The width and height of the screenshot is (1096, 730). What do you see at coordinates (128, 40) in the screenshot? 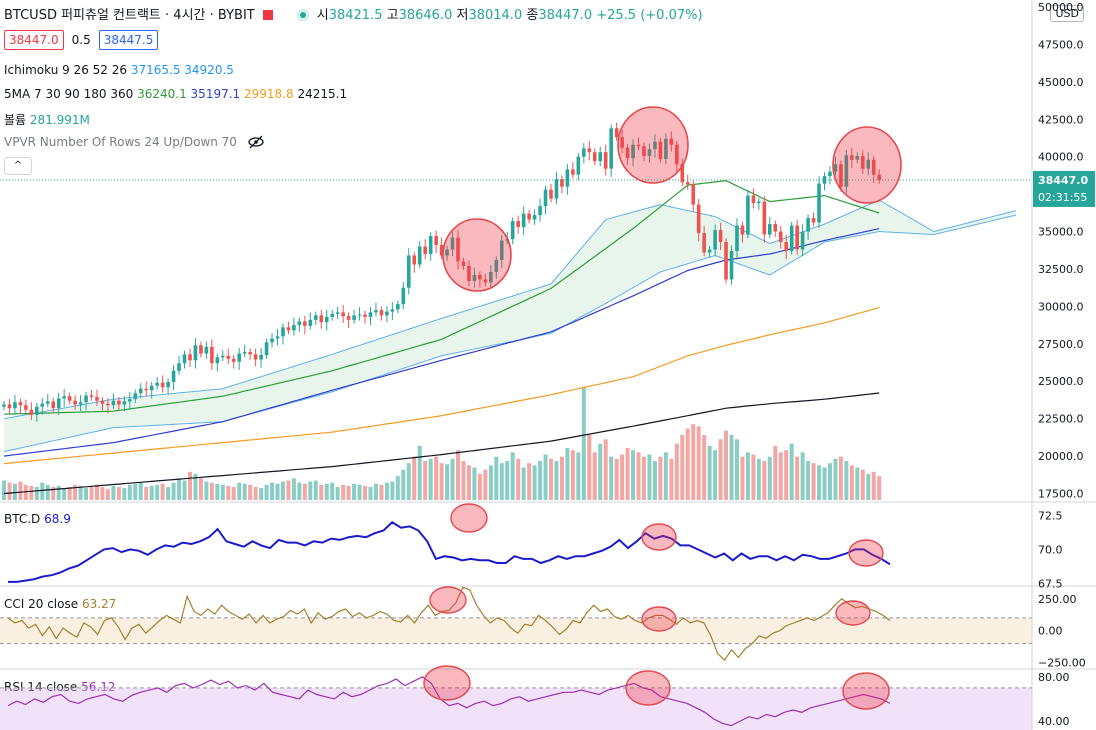
I see `buy-button: 38447.5` at bounding box center [128, 40].